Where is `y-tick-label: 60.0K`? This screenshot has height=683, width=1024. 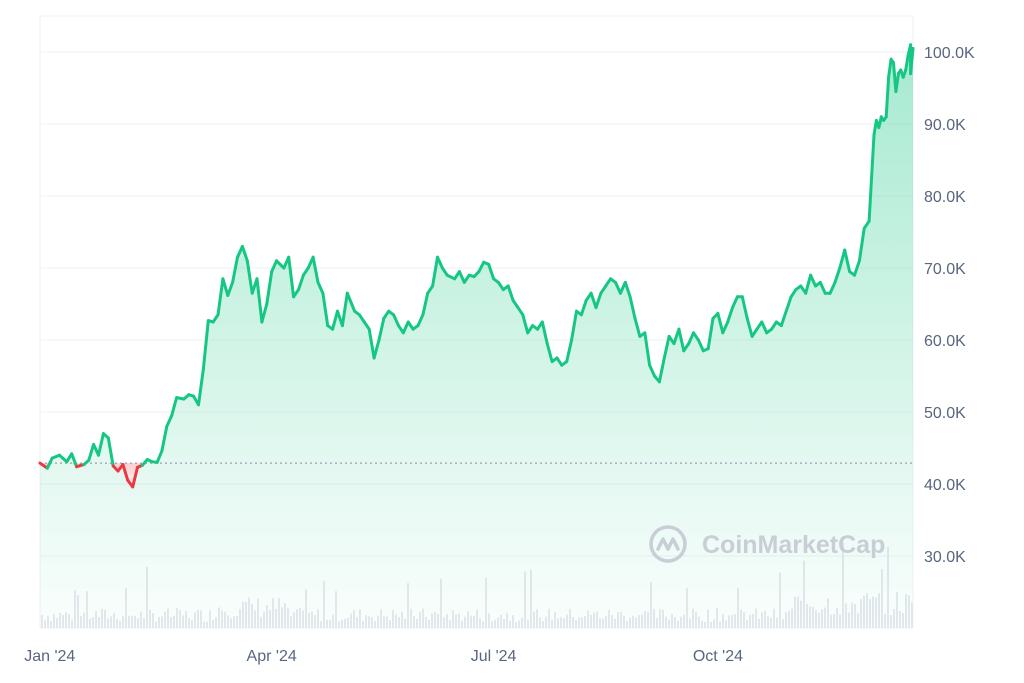 y-tick-label: 60.0K is located at coordinates (945, 341).